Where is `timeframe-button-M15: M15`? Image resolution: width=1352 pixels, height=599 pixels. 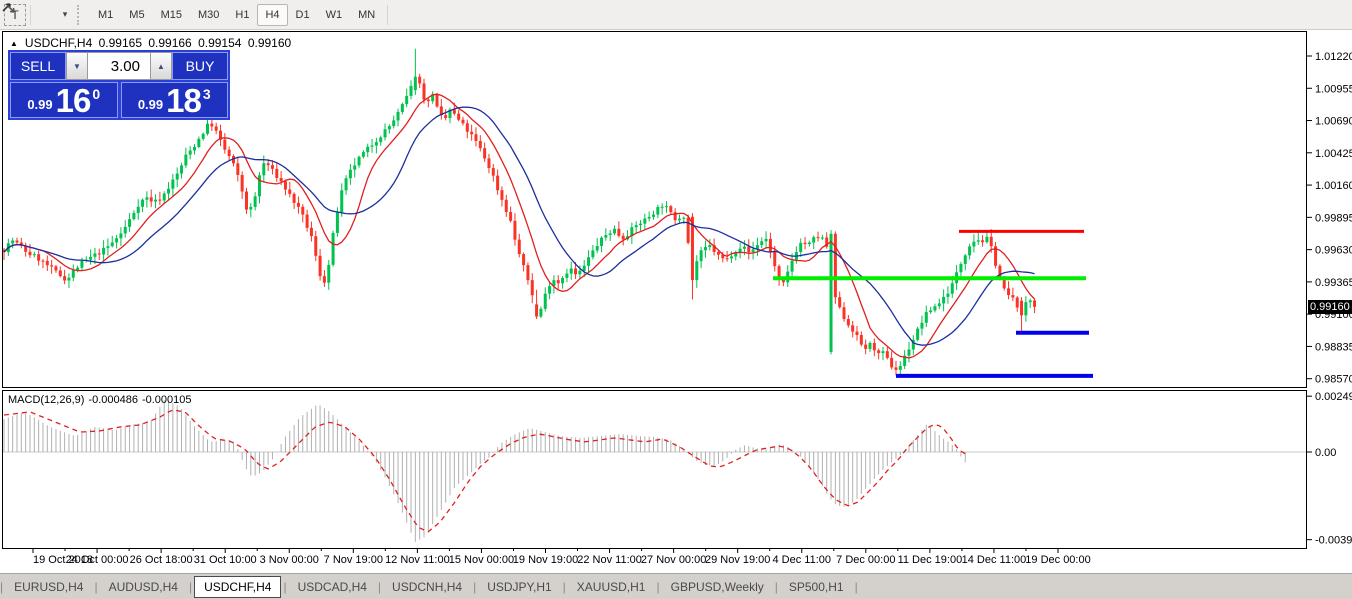
timeframe-button-M15: M15 is located at coordinates (171, 15).